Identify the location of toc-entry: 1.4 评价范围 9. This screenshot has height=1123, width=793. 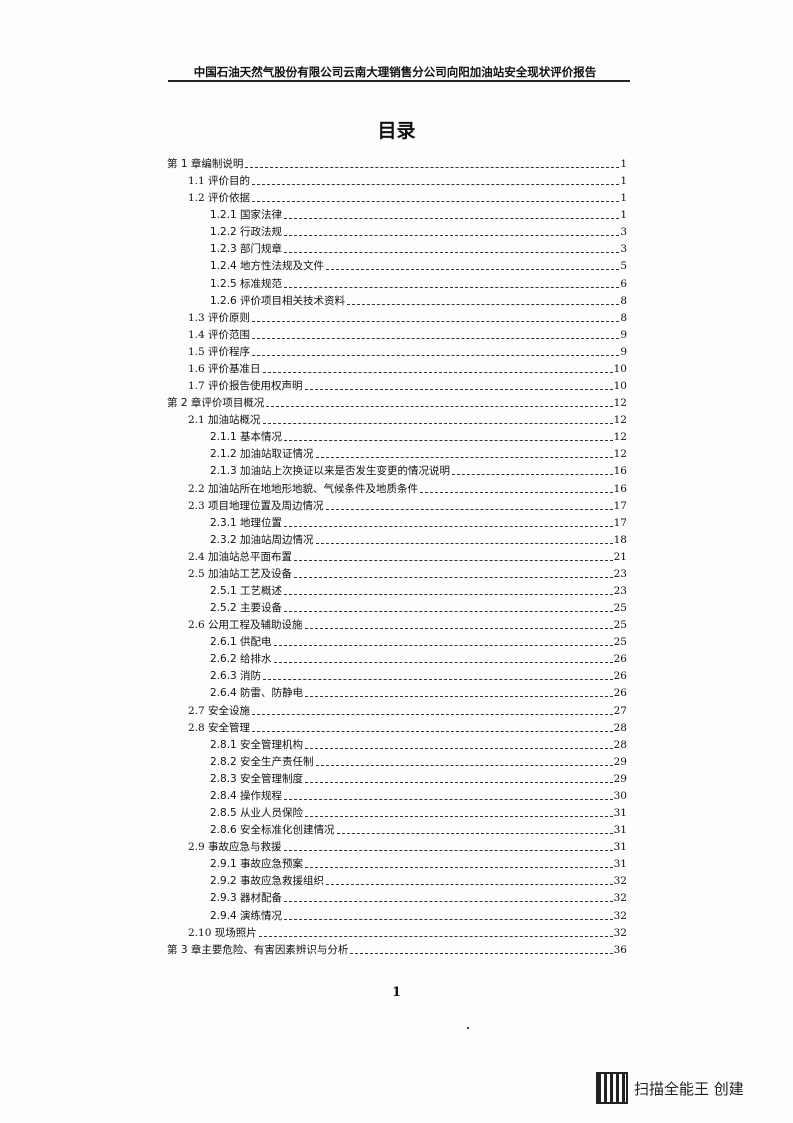
(407, 333).